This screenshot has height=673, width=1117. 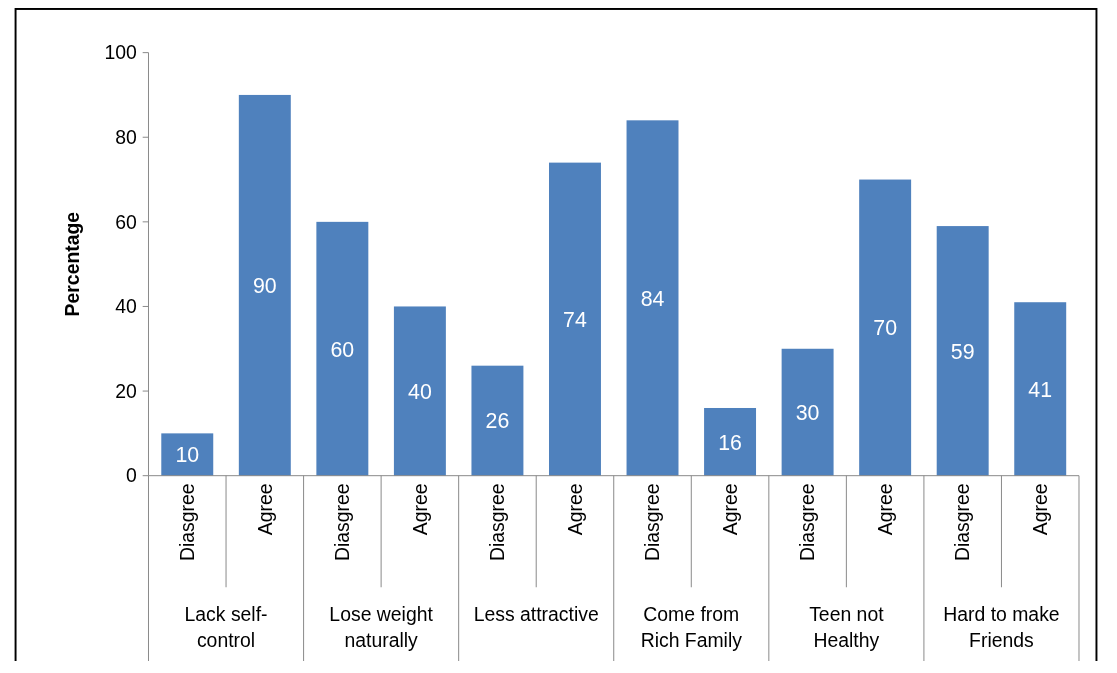 I want to click on text: Lack self- control, so click(x=226, y=627).